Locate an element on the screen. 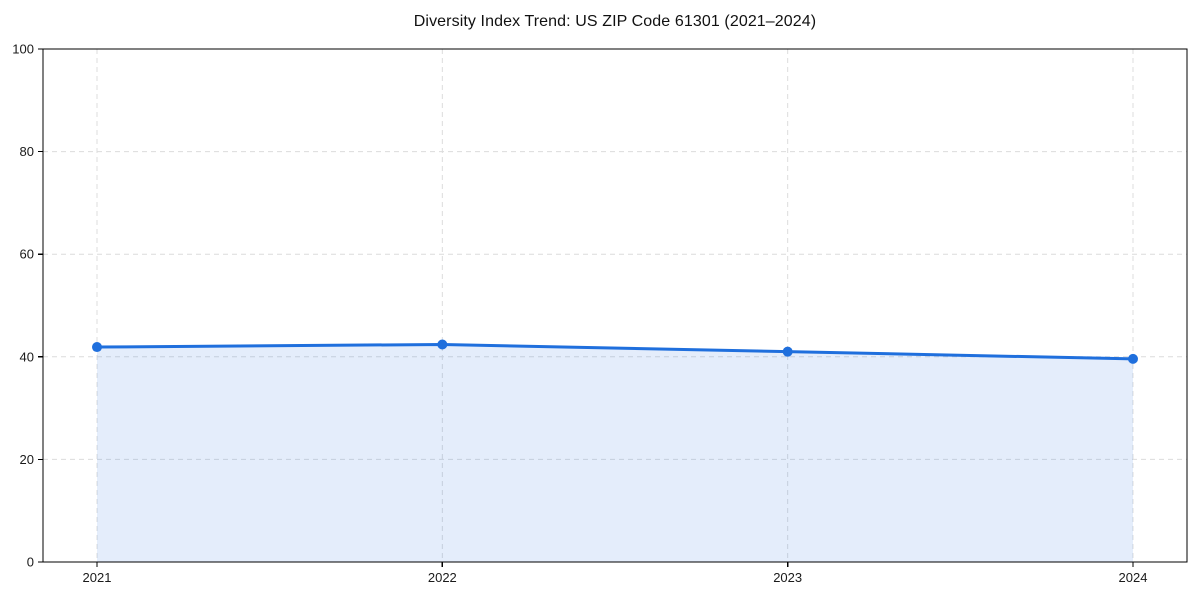 Image resolution: width=1200 pixels, height=600 pixels. x-tick-label: 2024 is located at coordinates (1133, 577).